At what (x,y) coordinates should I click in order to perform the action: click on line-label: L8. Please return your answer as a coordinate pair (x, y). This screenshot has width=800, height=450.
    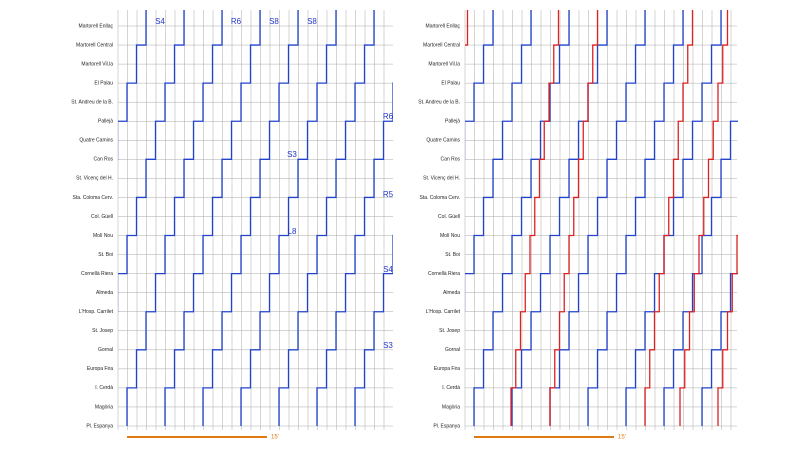
    Looking at the image, I should click on (292, 231).